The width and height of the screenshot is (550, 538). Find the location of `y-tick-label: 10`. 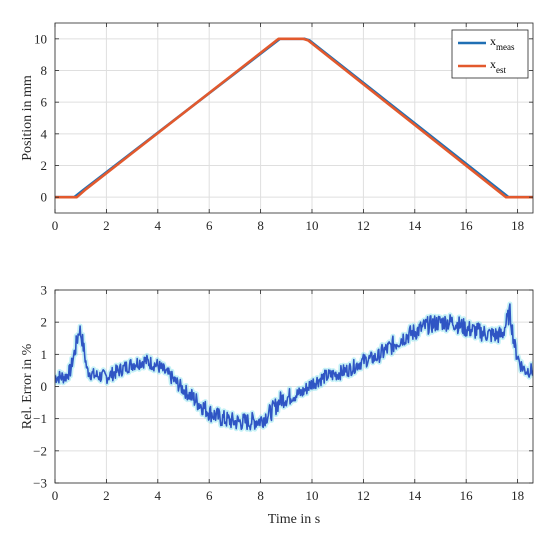

y-tick-label: 10 is located at coordinates (40, 38).